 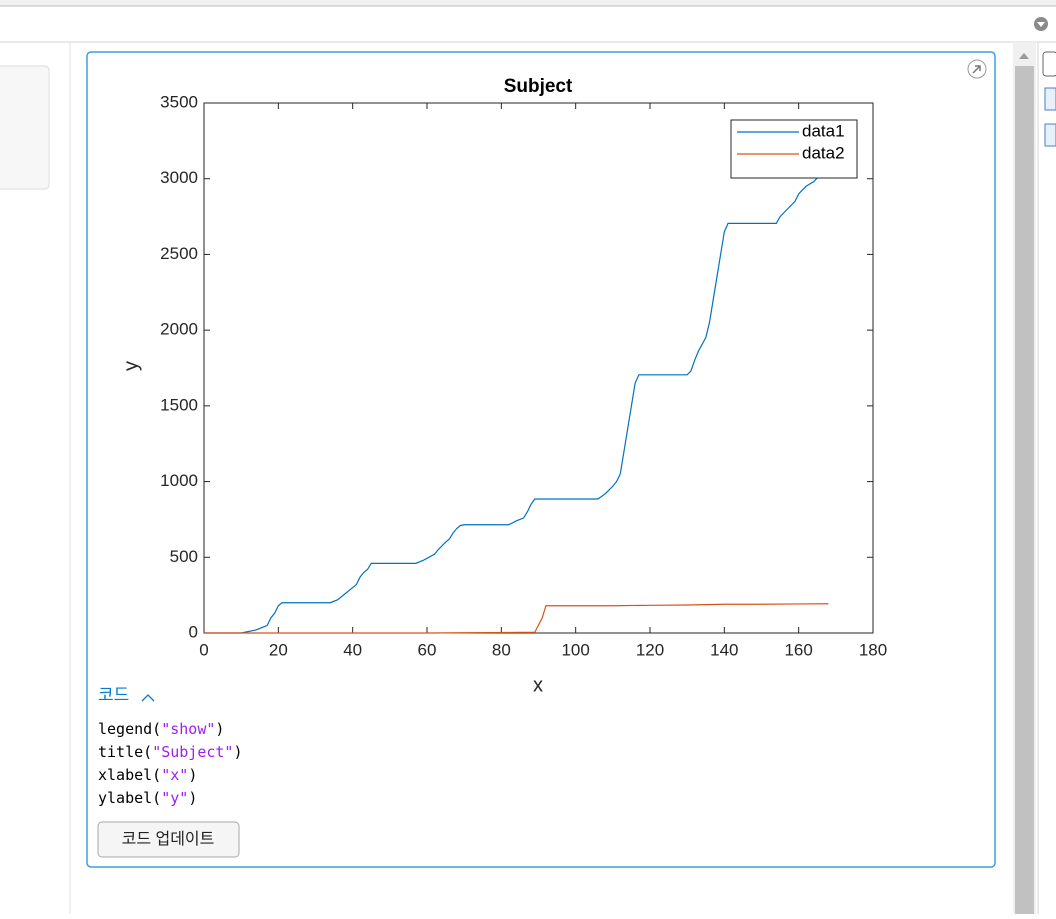 What do you see at coordinates (184, 556) in the screenshot?
I see `y-tick-label: 500` at bounding box center [184, 556].